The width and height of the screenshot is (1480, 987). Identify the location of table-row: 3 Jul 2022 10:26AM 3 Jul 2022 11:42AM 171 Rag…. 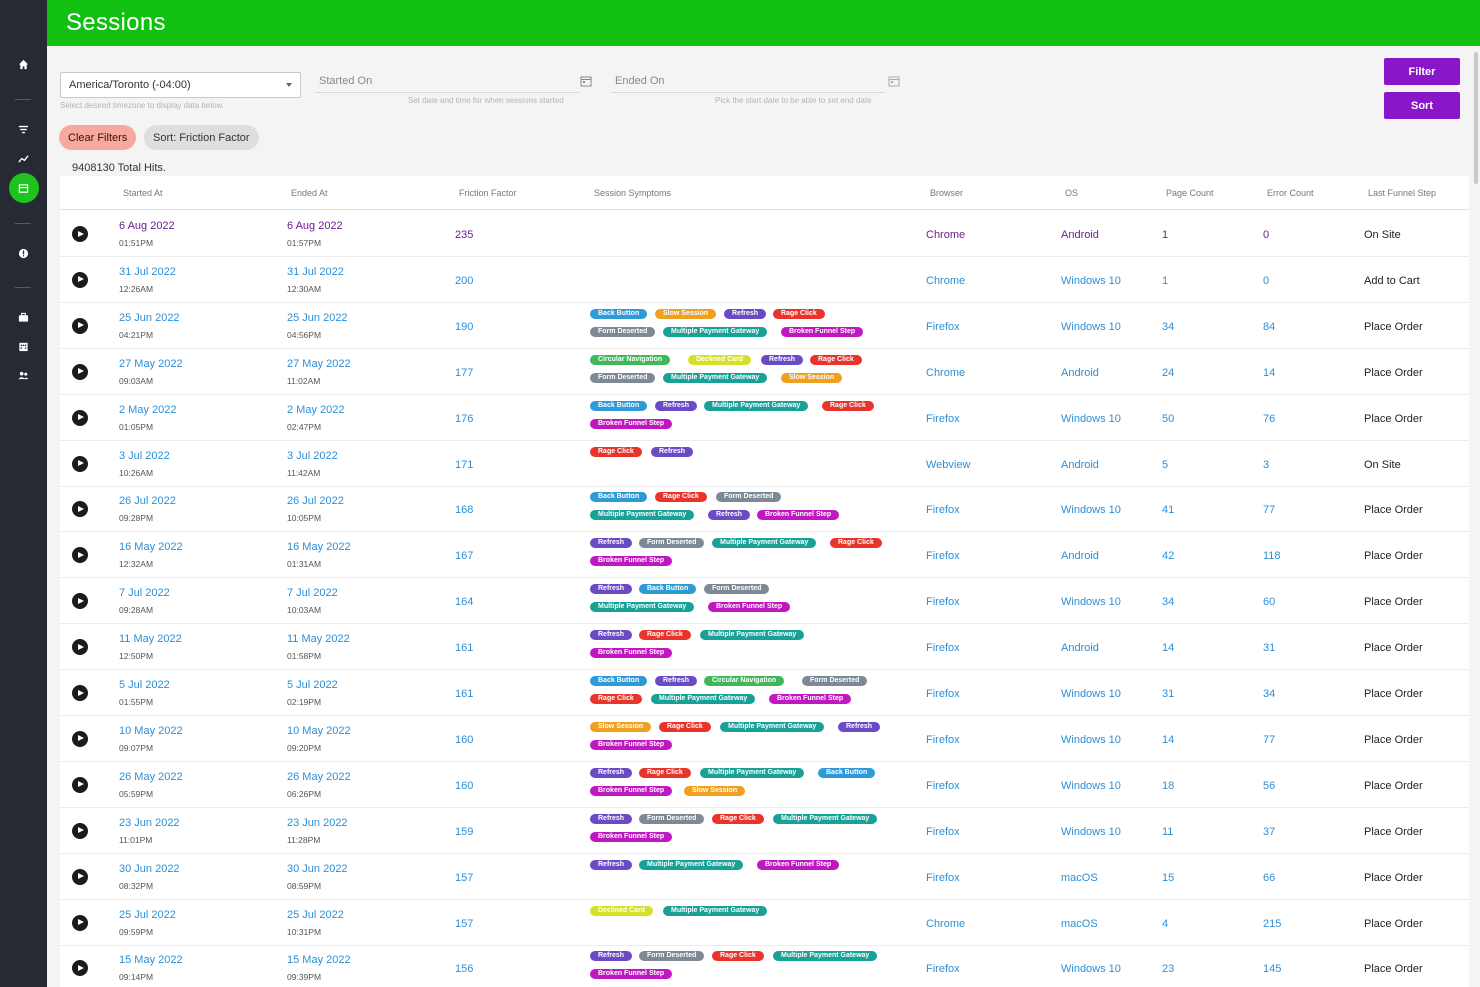
(764, 464).